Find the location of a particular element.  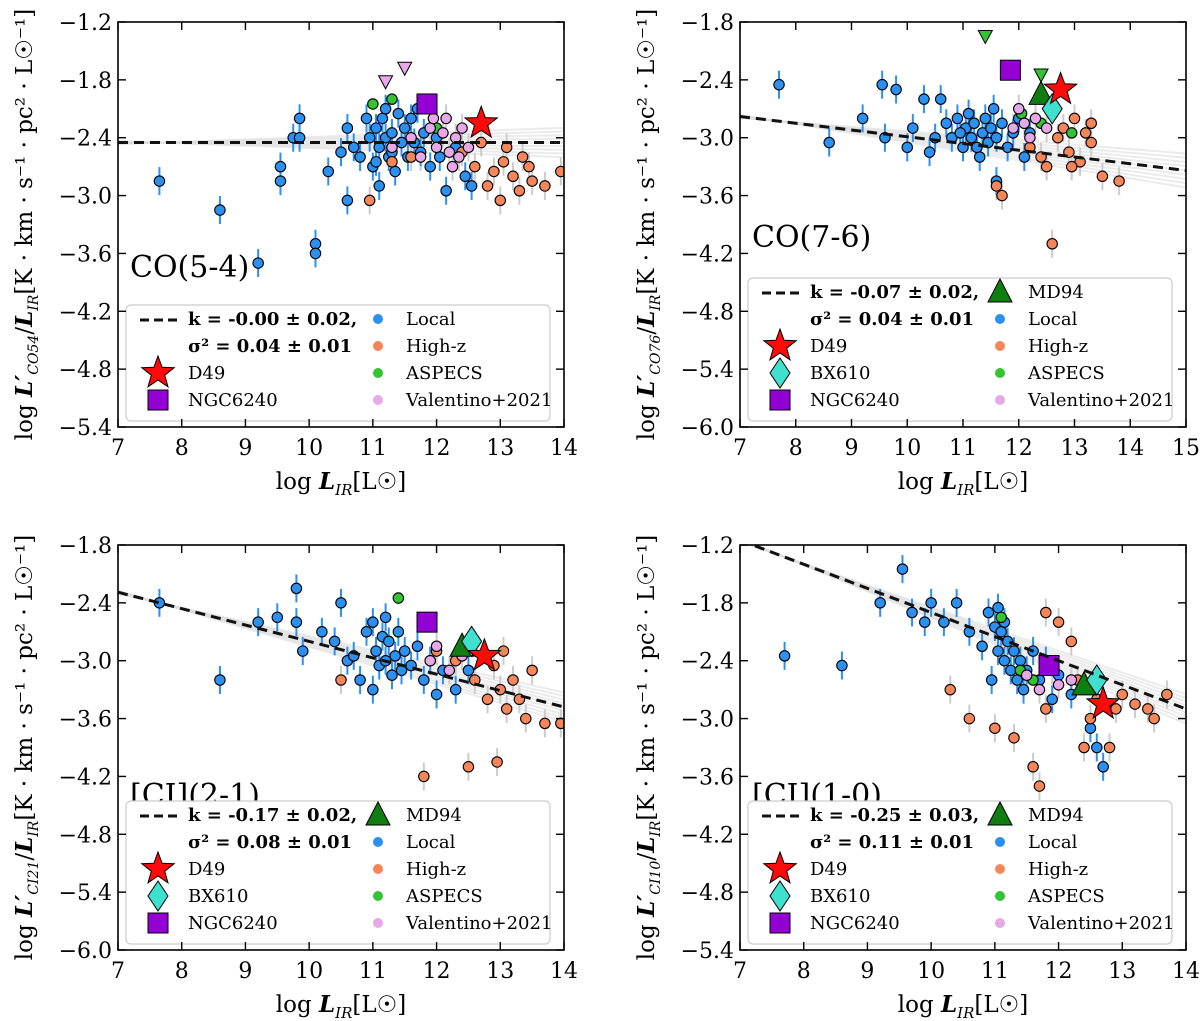

y-tick-label: −4.8 is located at coordinates (707, 312).